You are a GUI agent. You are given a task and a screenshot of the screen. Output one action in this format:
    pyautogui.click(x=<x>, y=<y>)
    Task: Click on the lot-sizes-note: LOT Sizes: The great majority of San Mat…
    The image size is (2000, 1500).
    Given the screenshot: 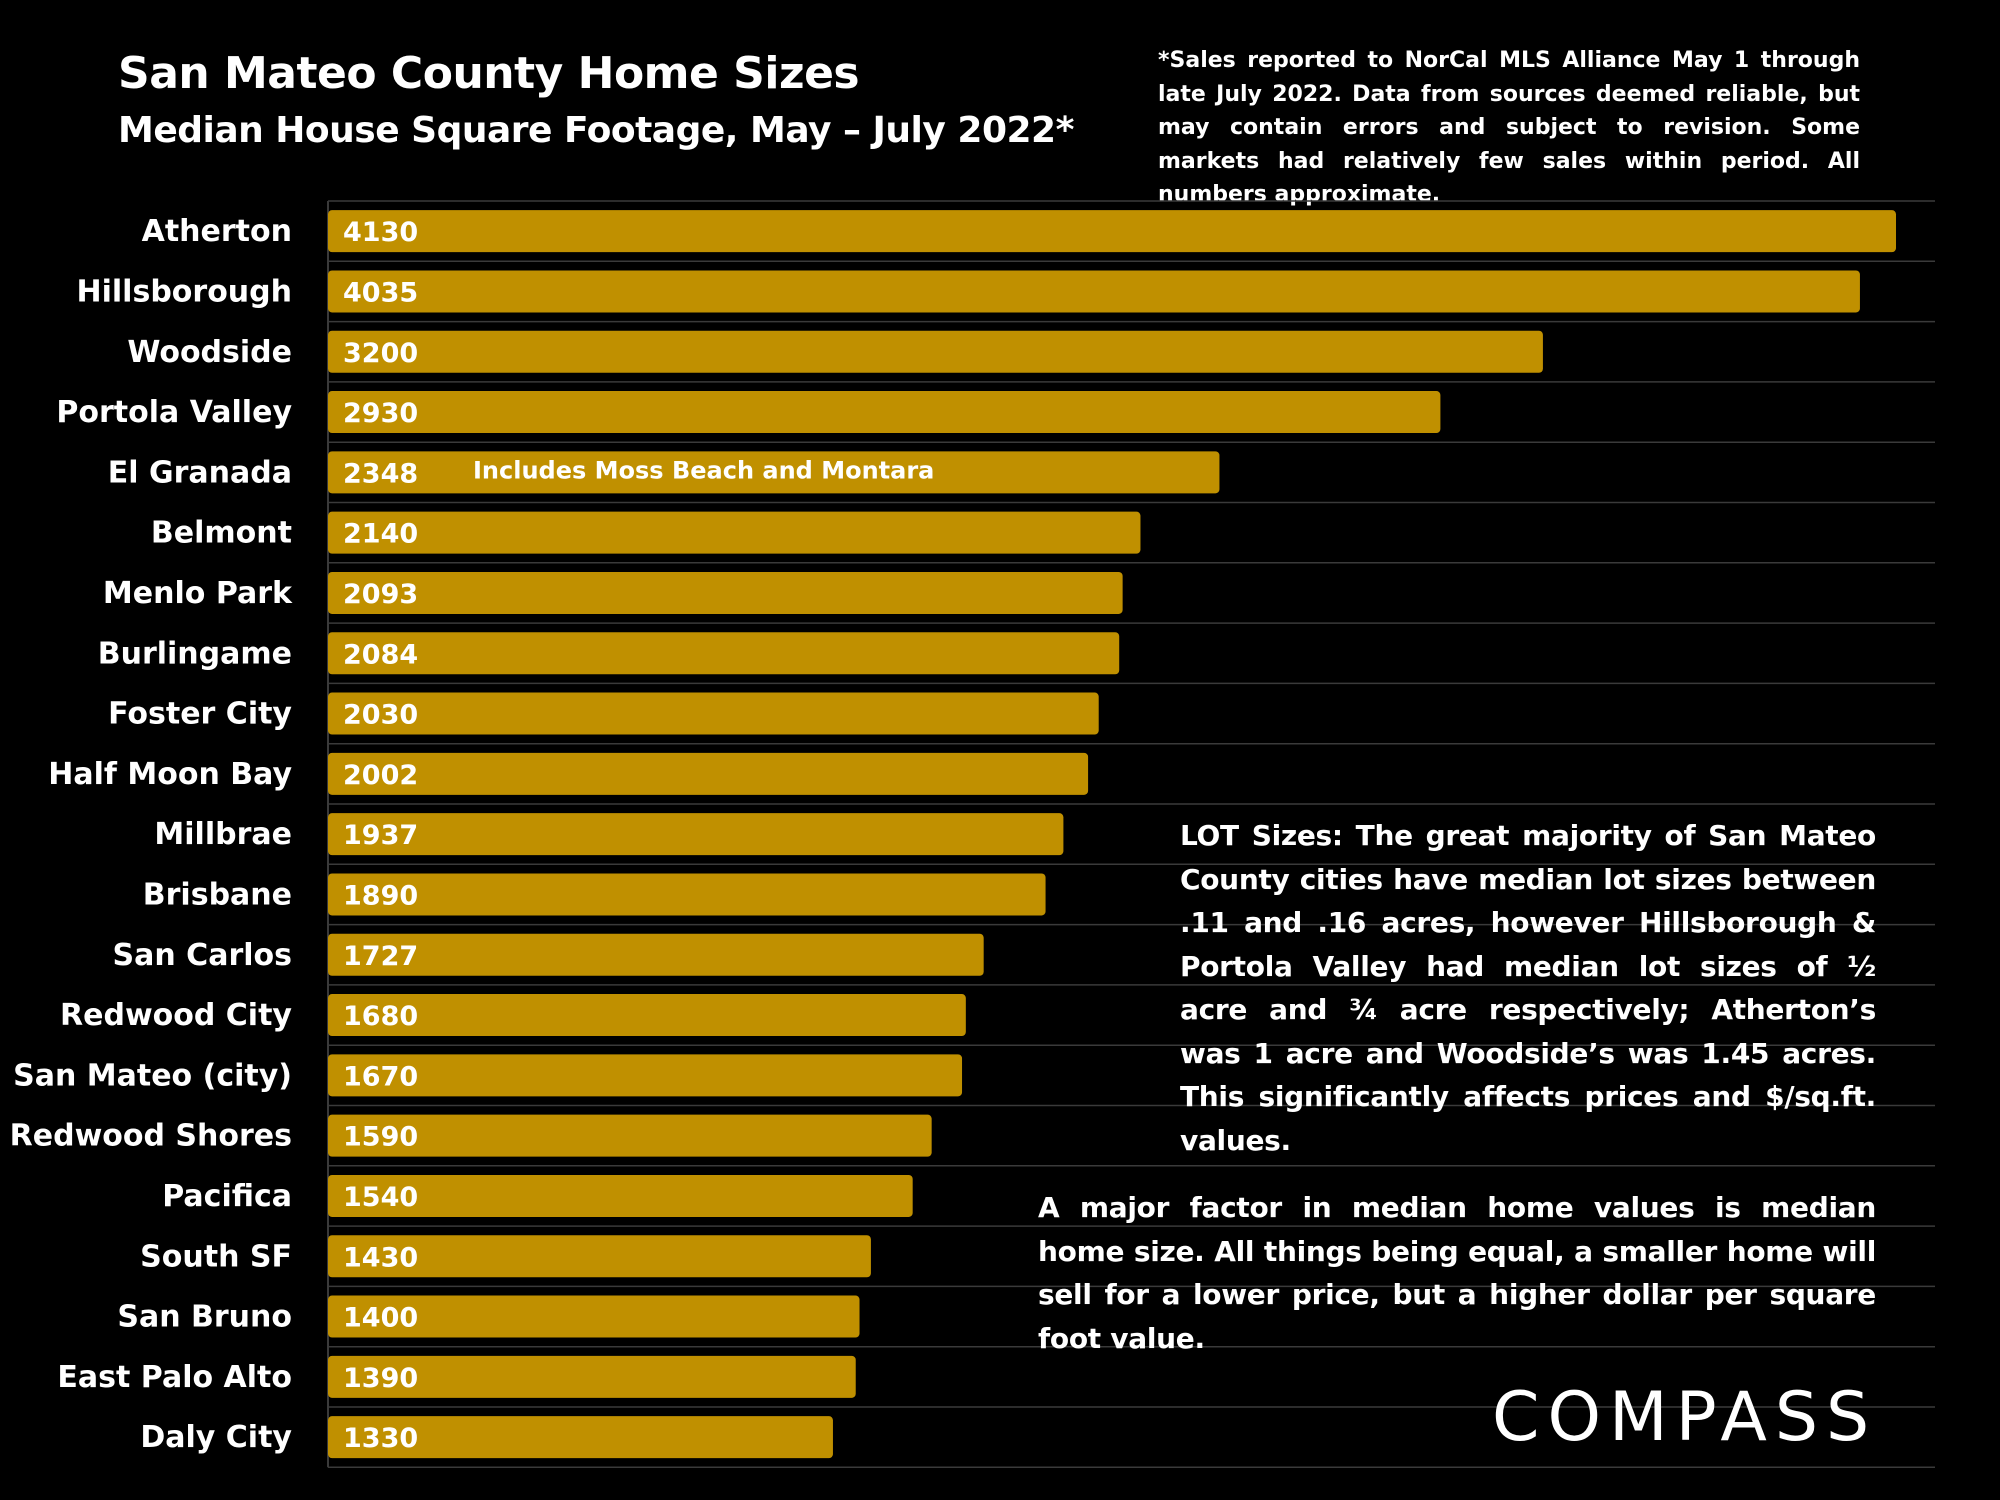 What is the action you would take?
    pyautogui.click(x=1528, y=988)
    